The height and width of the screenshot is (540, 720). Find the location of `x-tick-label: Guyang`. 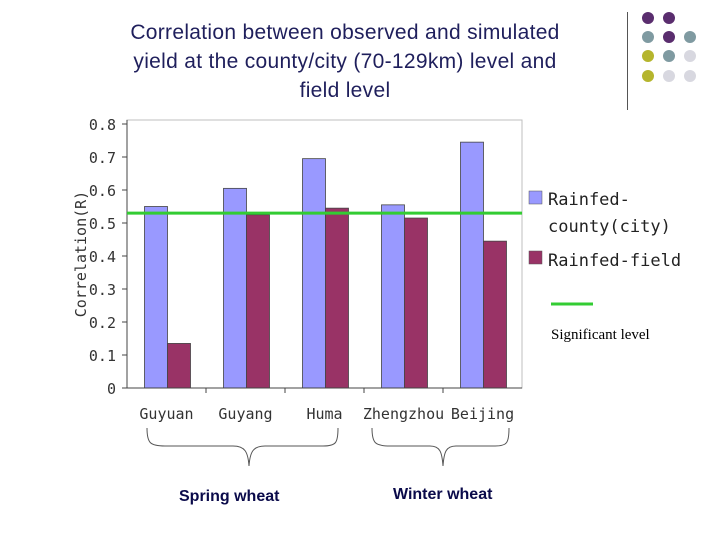

x-tick-label: Guyang is located at coordinates (245, 414).